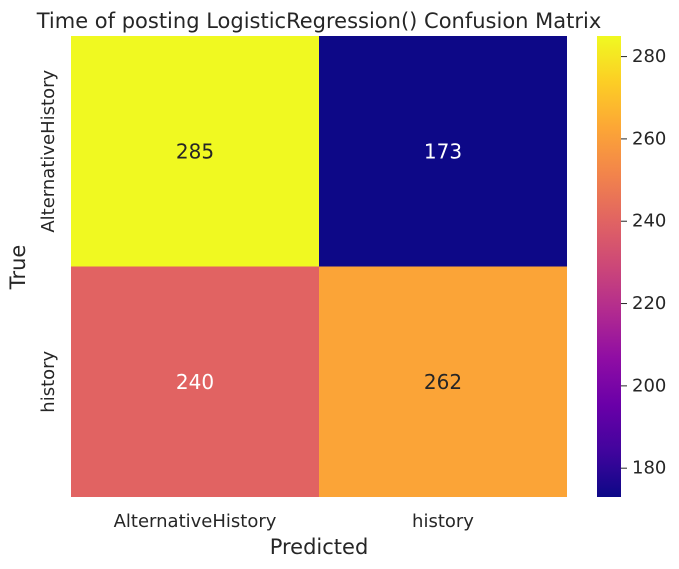 The width and height of the screenshot is (679, 569). I want to click on colorbar-tick-label: 200, so click(649, 385).